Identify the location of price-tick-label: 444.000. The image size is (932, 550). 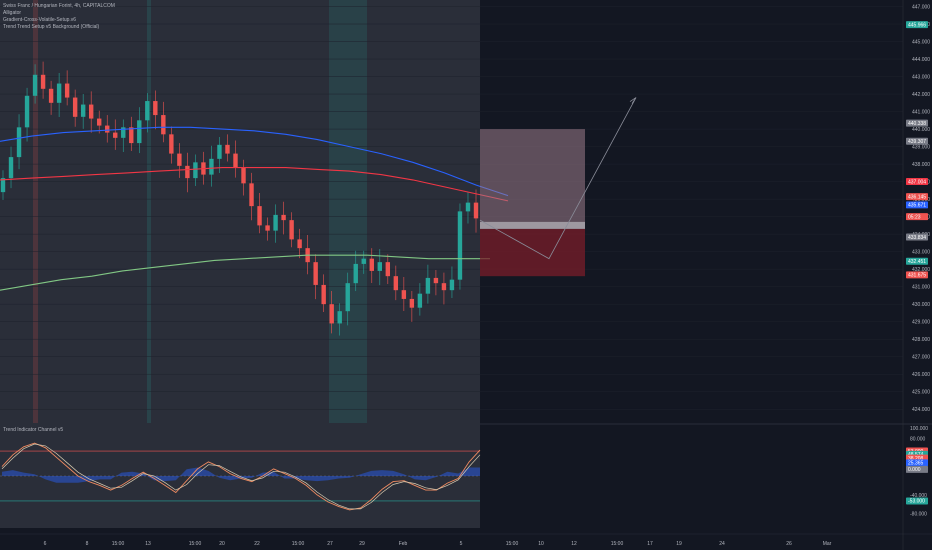
(921, 60).